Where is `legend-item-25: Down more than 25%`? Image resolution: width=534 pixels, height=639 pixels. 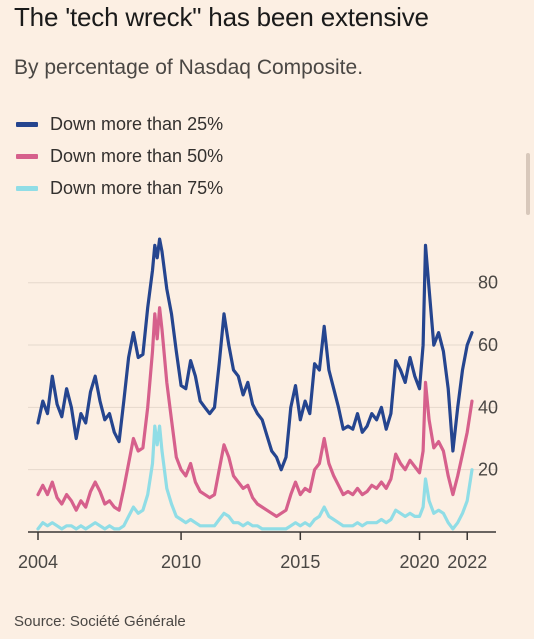 legend-item-25: Down more than 25% is located at coordinates (119, 124).